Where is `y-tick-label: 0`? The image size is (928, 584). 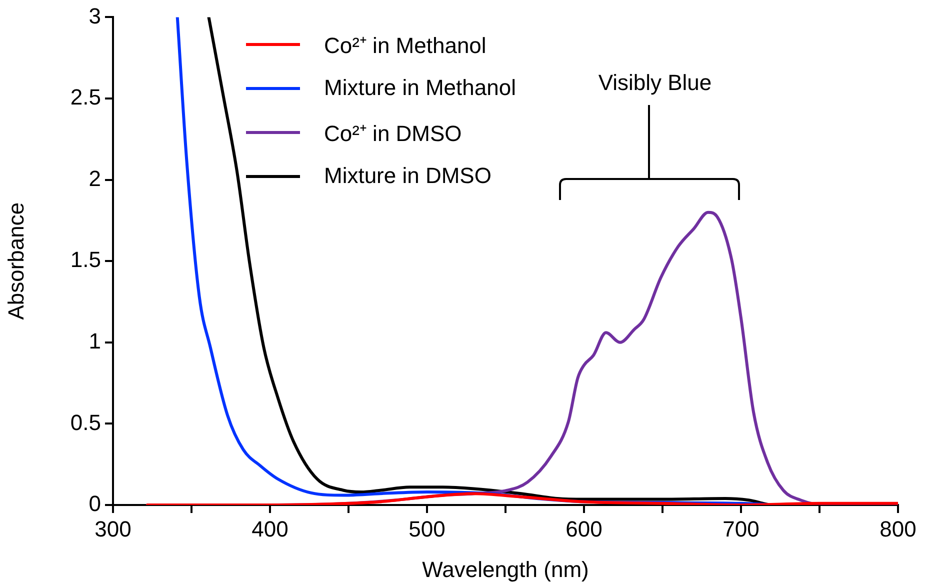
y-tick-label: 0 is located at coordinates (94, 503).